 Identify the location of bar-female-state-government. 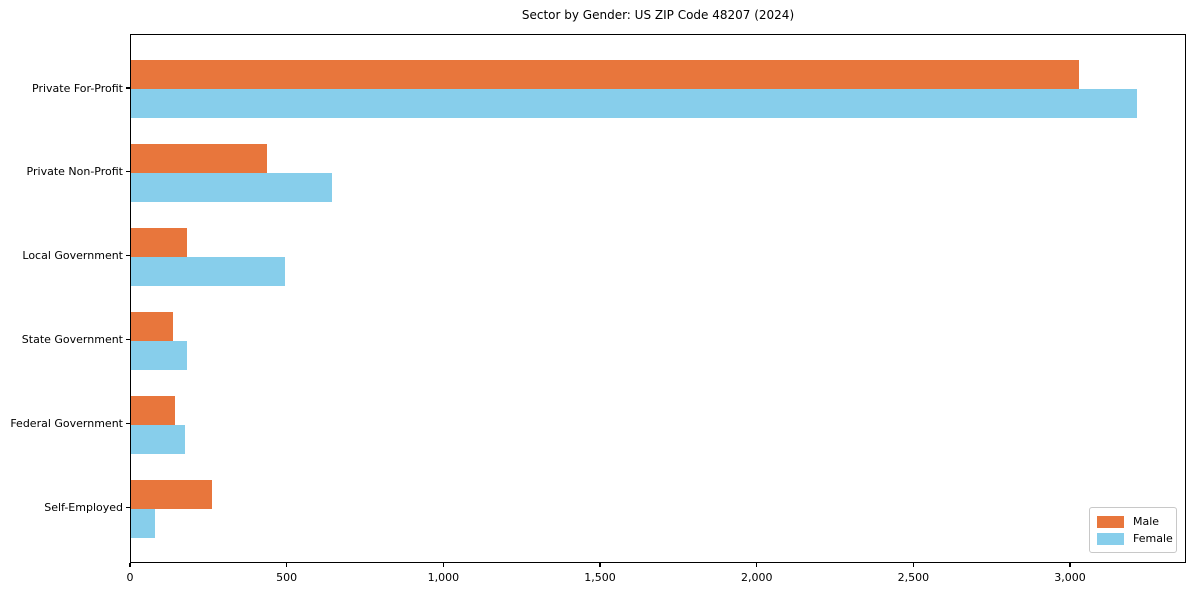
(159, 355).